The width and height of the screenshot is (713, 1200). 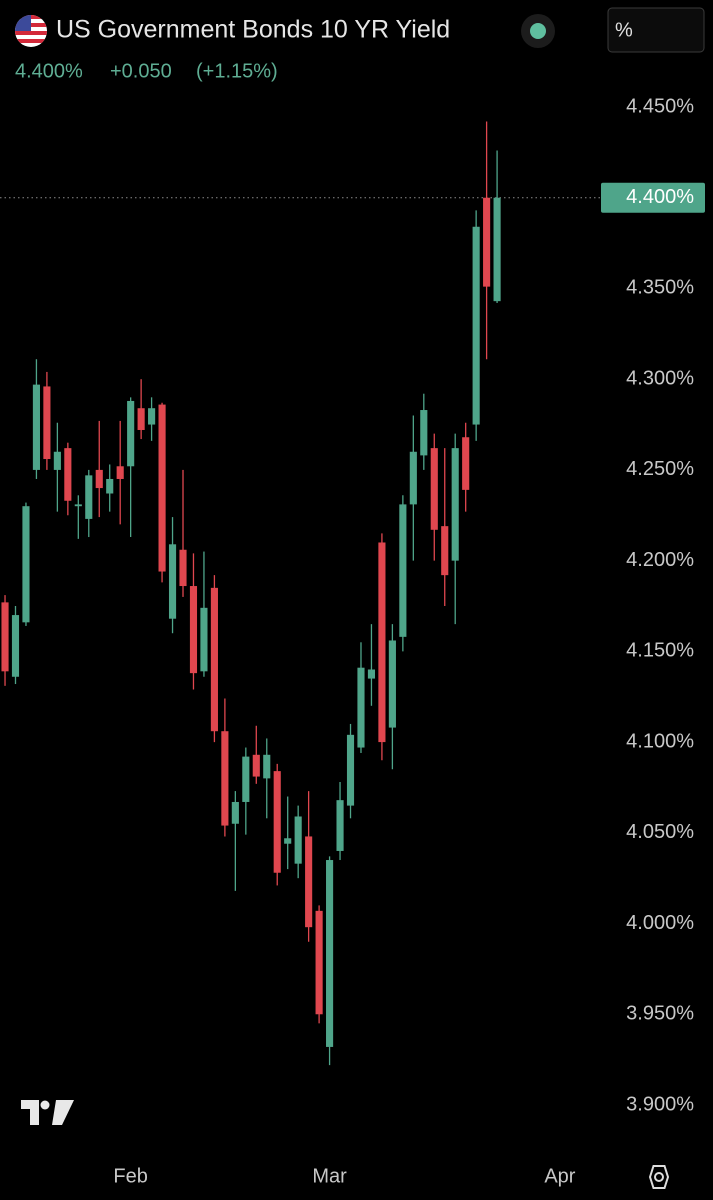 I want to click on market-status-dot, so click(x=538, y=31).